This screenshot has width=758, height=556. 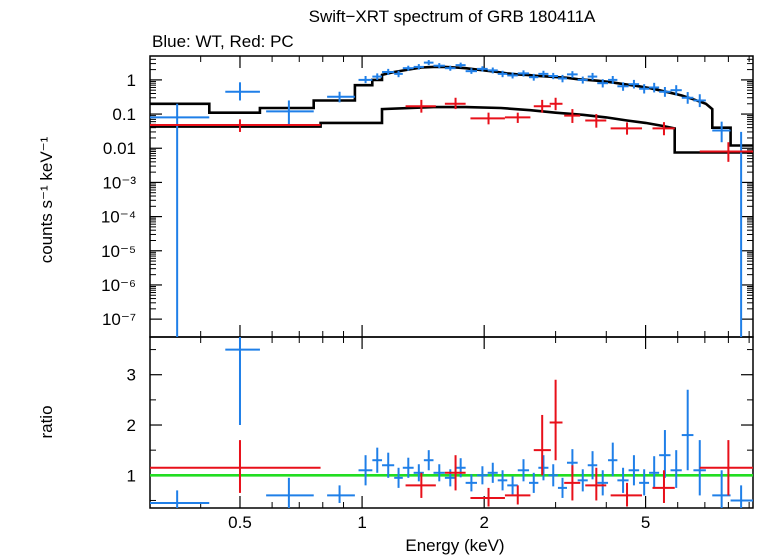 What do you see at coordinates (223, 41) in the screenshot?
I see `chart-subtitle: Blue: WT, Red: PC` at bounding box center [223, 41].